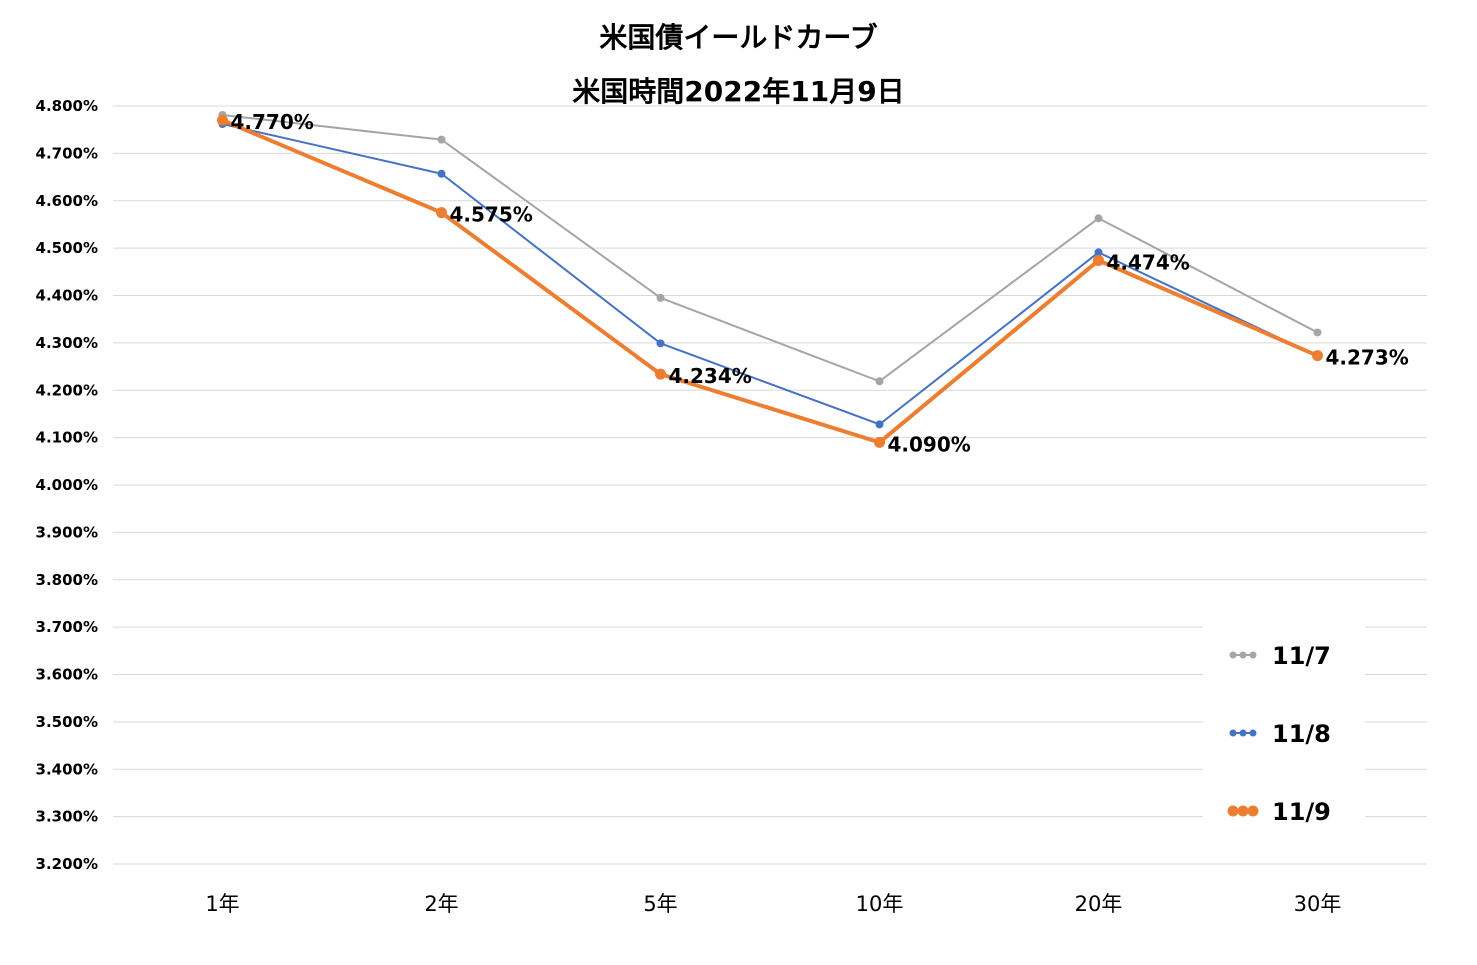  Describe the element at coordinates (67, 296) in the screenshot. I see `y-tick-label: 4.400%` at that location.